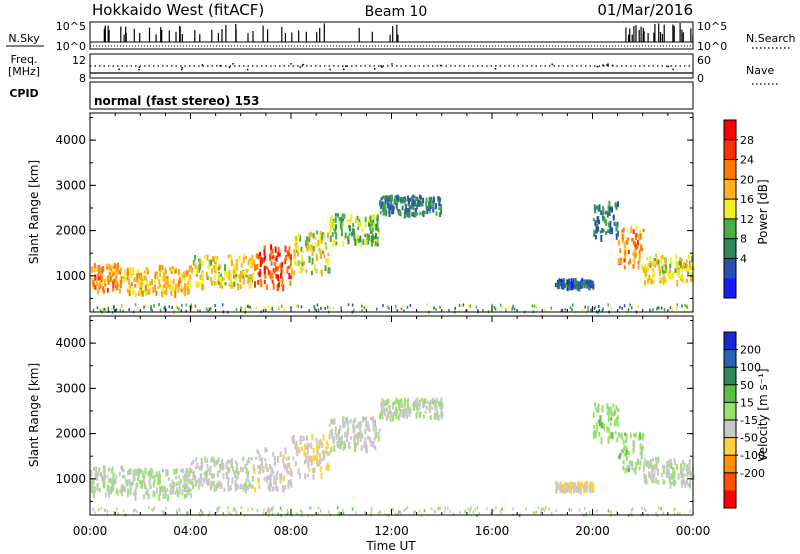  Describe the element at coordinates (182, 69) in the screenshot. I see `nave-dot` at that location.